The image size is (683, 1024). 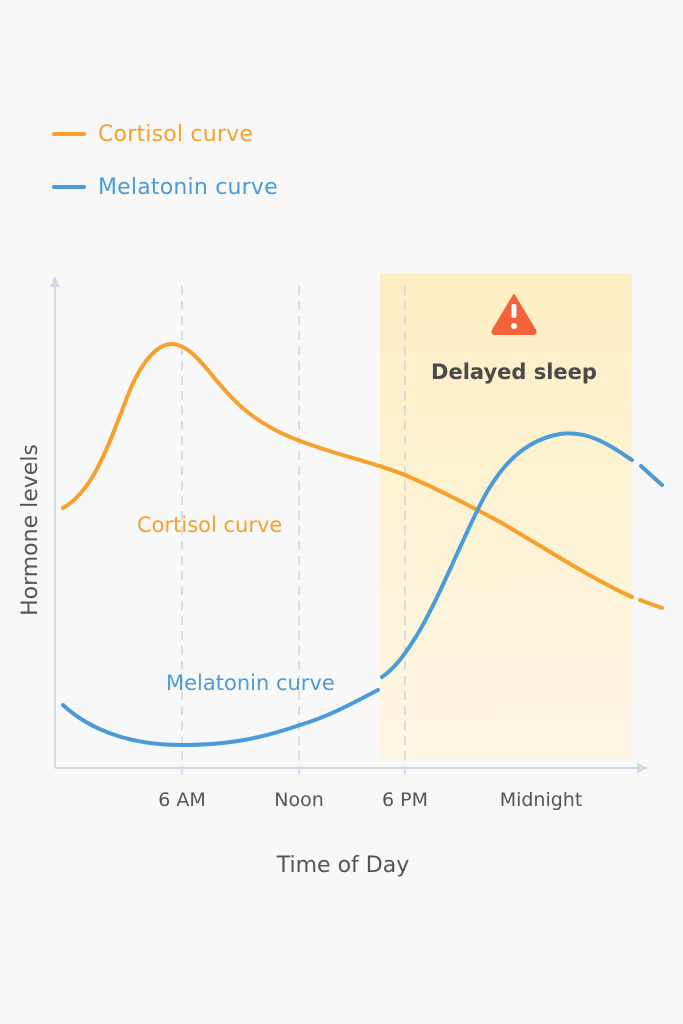 I want to click on cortisol-swatch-icon, so click(x=69, y=134).